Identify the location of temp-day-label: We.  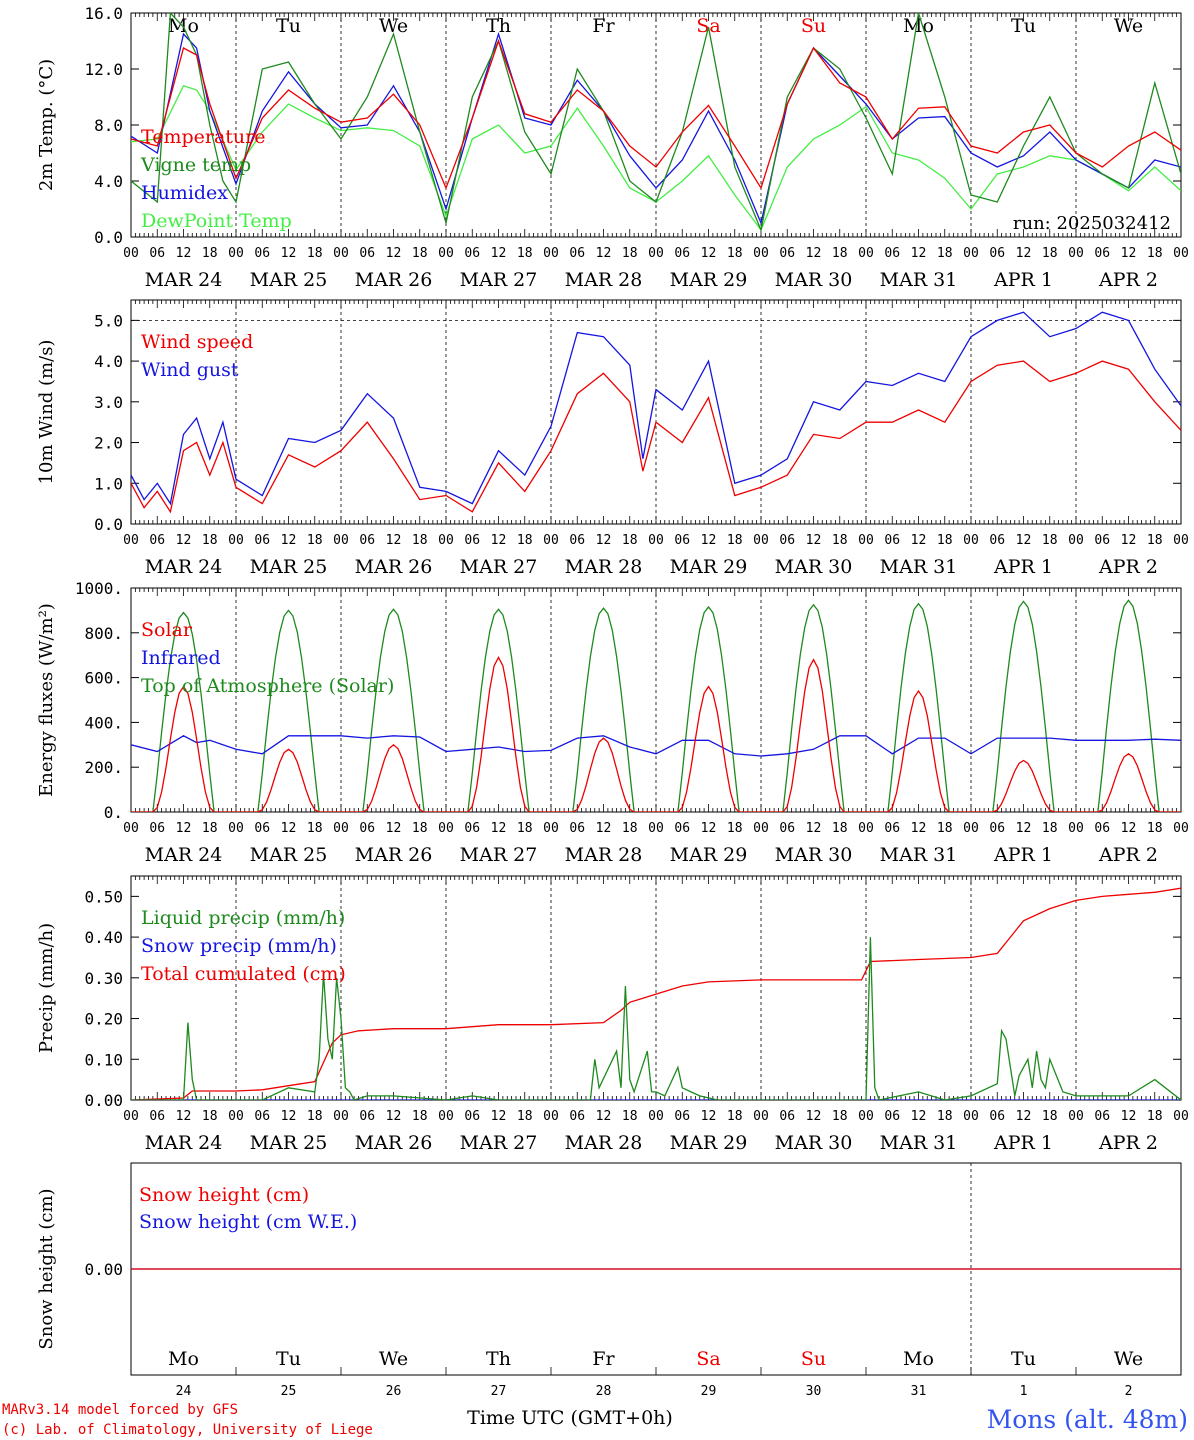
(1128, 26).